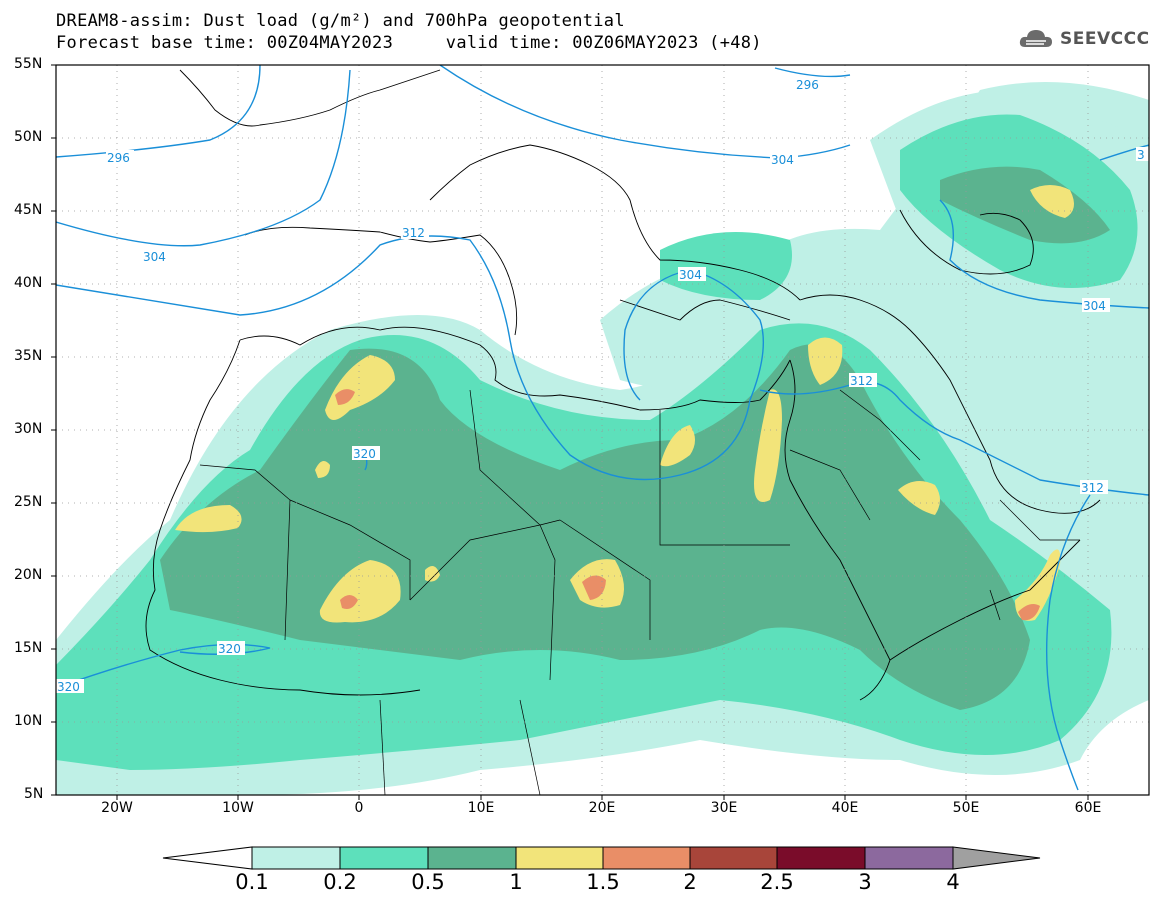  Describe the element at coordinates (359, 808) in the screenshot. I see `lon-label: 0` at that location.